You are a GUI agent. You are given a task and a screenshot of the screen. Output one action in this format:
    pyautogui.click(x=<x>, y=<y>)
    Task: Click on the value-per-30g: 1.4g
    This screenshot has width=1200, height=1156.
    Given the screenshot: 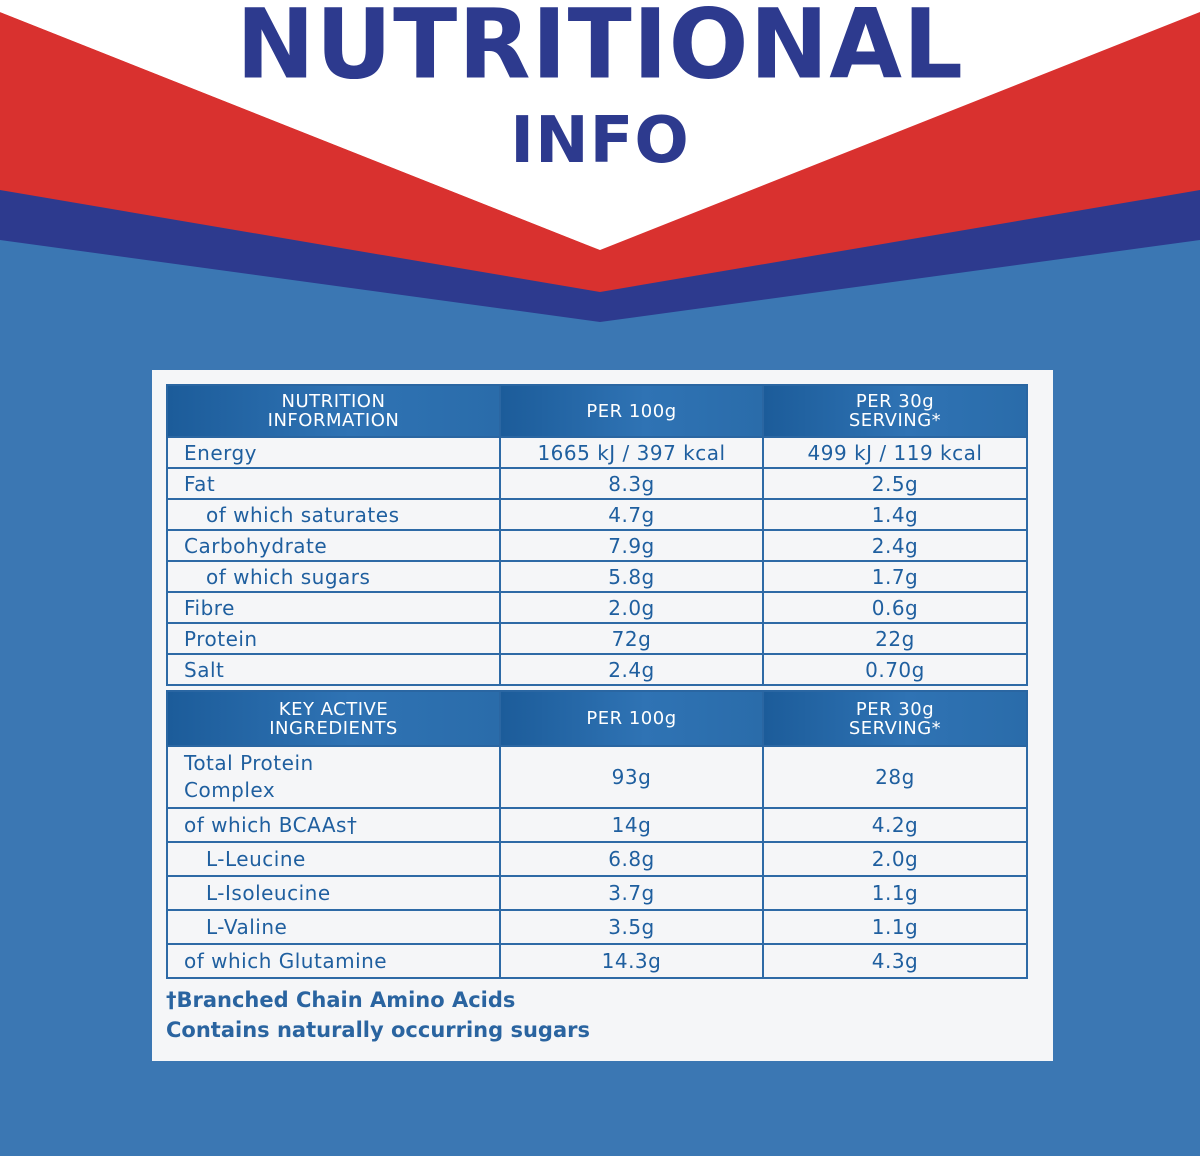 What is the action you would take?
    pyautogui.click(x=895, y=514)
    